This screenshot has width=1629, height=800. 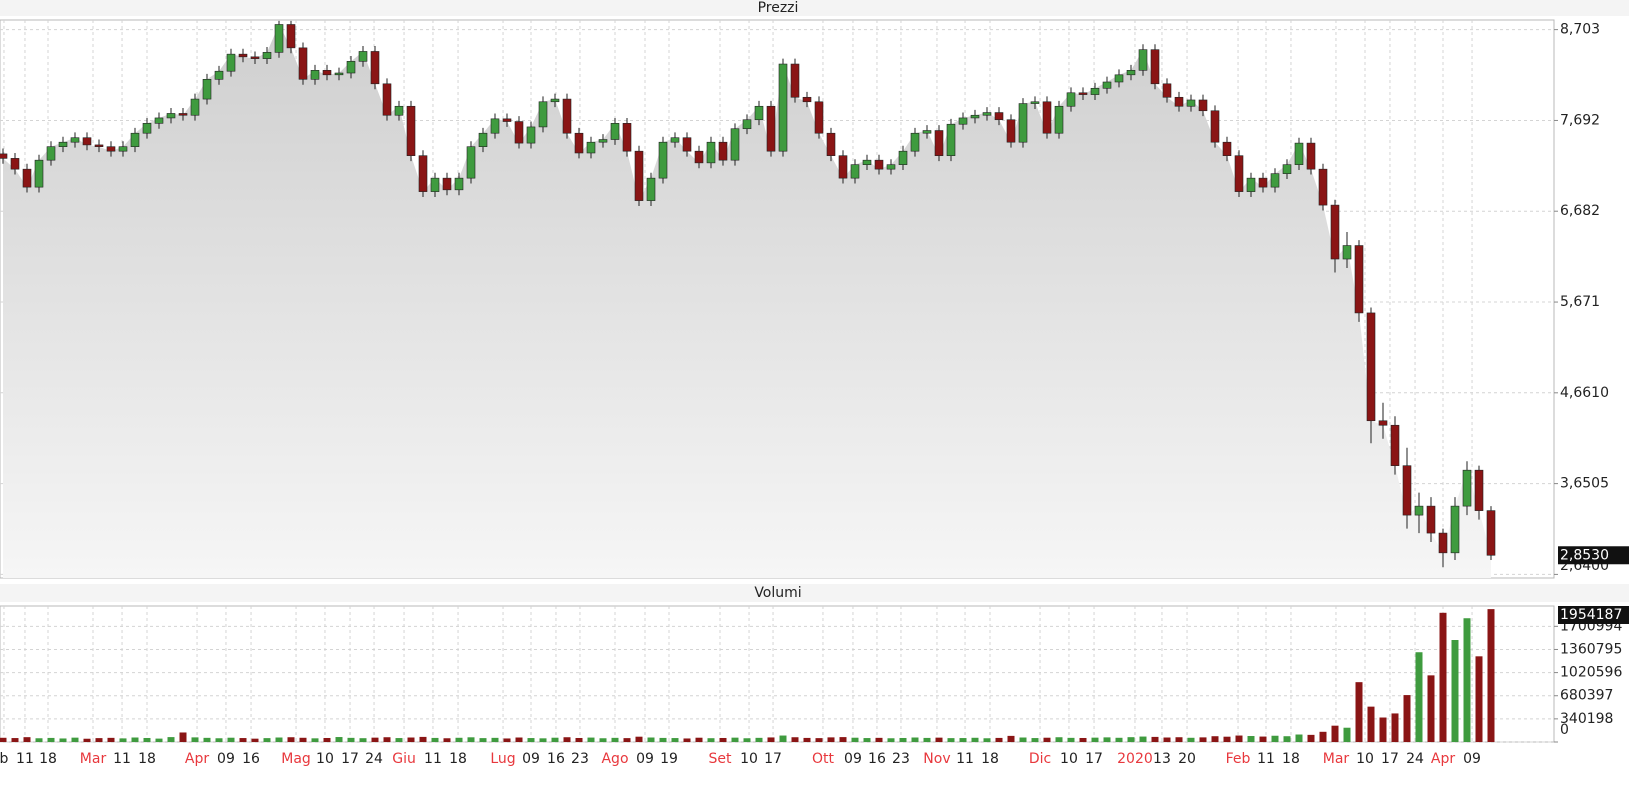 What do you see at coordinates (502, 759) in the screenshot?
I see `x-tick-label: Lug` at bounding box center [502, 759].